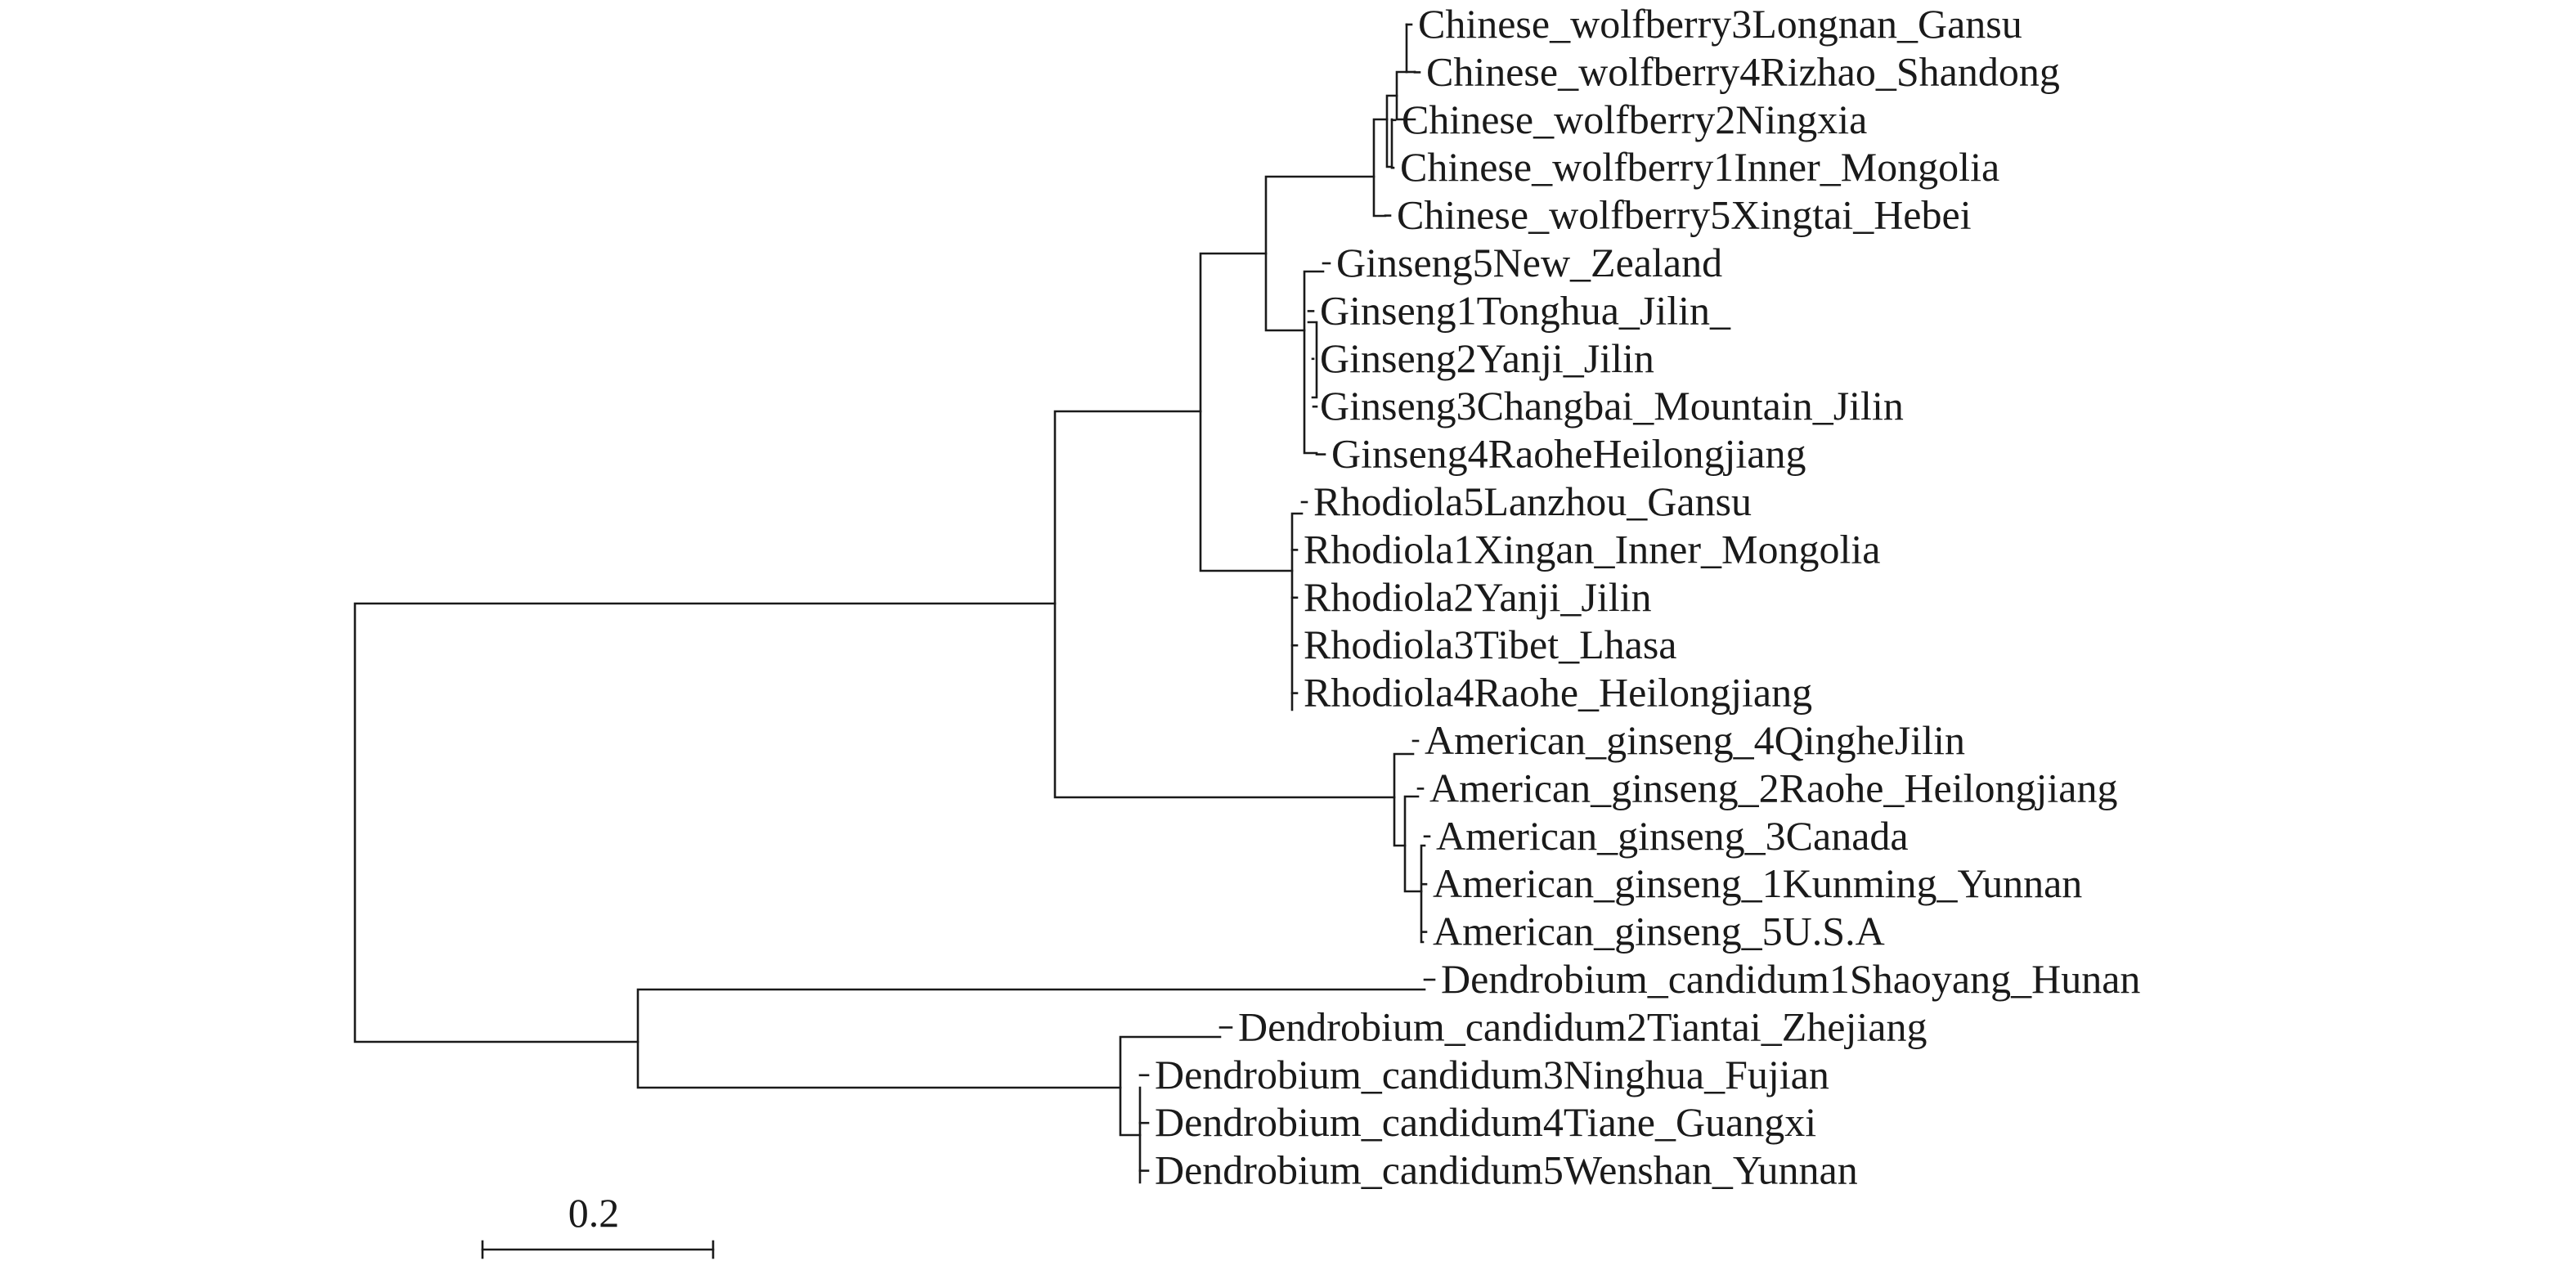 Image resolution: width=2576 pixels, height=1261 pixels. What do you see at coordinates (1568, 454) in the screenshot?
I see `leaf-label-10: Ginseng4RaoheHeilongjiang` at bounding box center [1568, 454].